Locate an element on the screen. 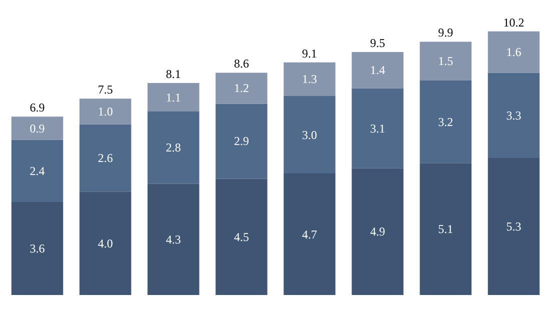 The width and height of the screenshot is (555, 323). data-label: 1.6 is located at coordinates (514, 52).